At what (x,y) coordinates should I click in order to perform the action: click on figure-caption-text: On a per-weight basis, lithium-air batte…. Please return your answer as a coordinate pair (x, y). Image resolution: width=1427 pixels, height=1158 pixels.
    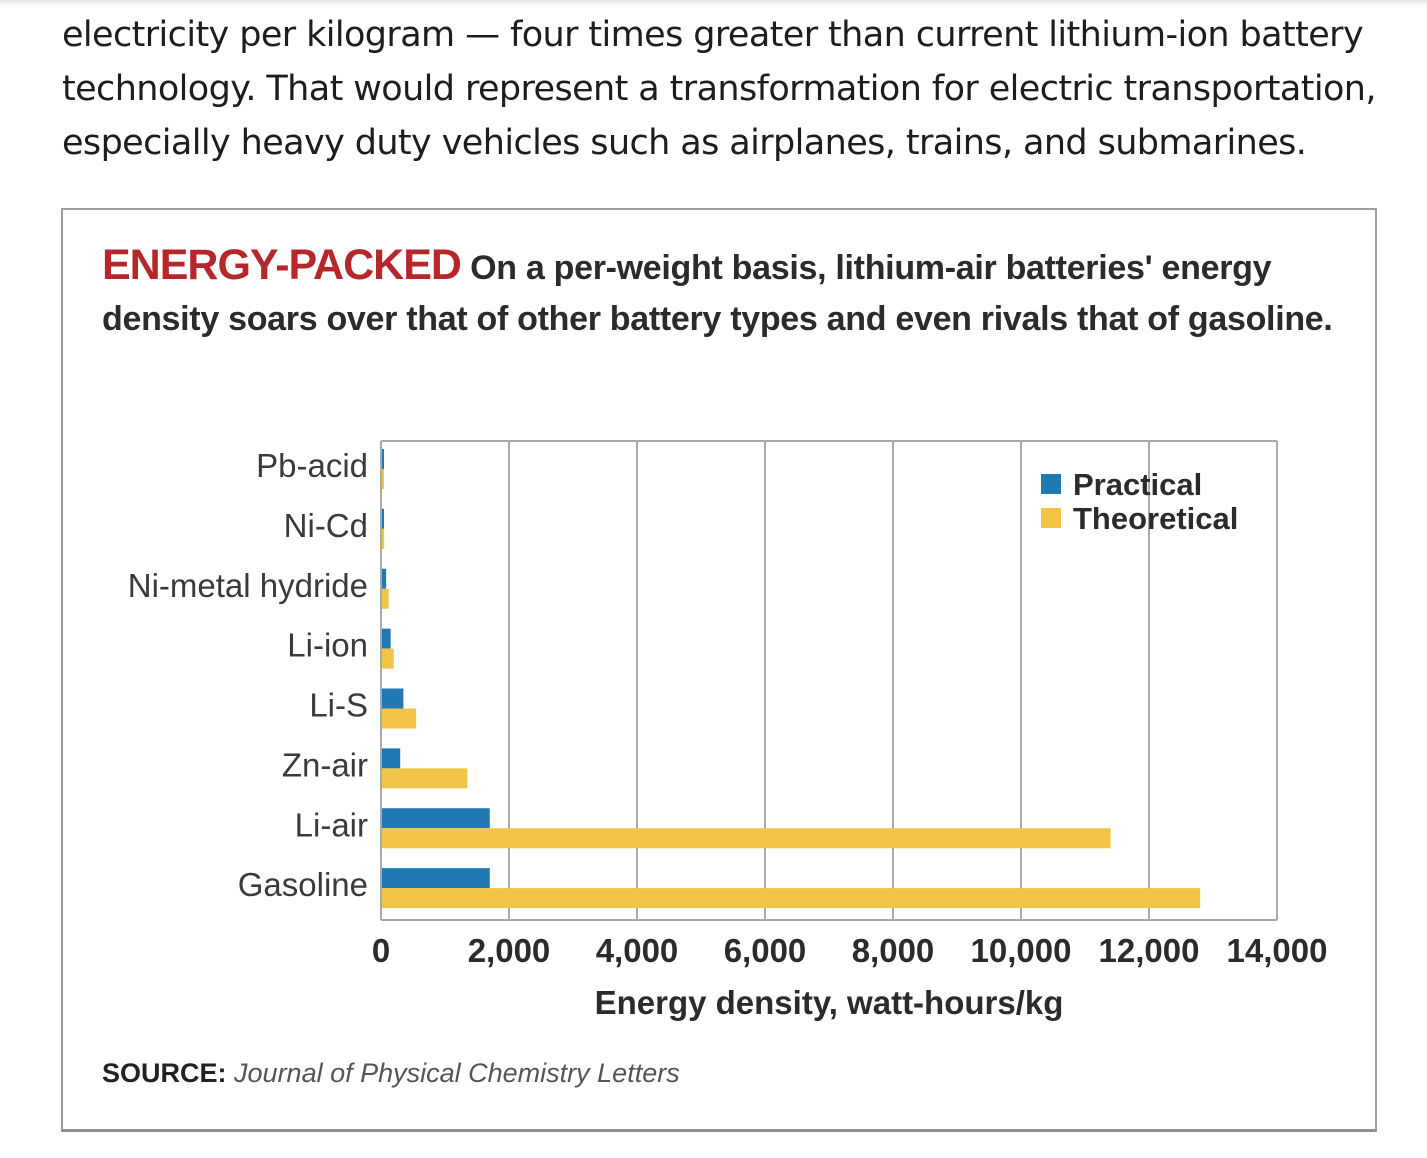
    Looking at the image, I should click on (717, 293).